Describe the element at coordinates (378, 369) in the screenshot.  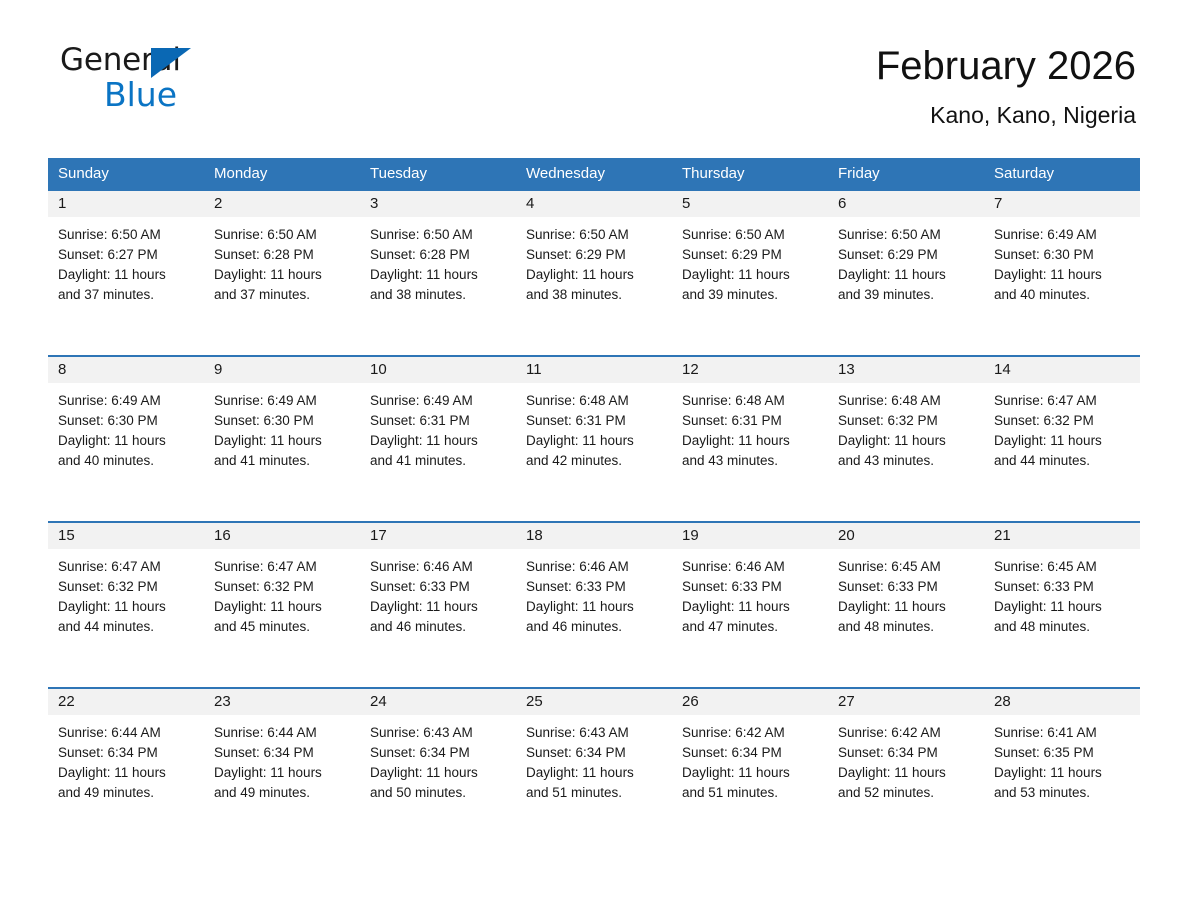
I see `day-number: 10` at that location.